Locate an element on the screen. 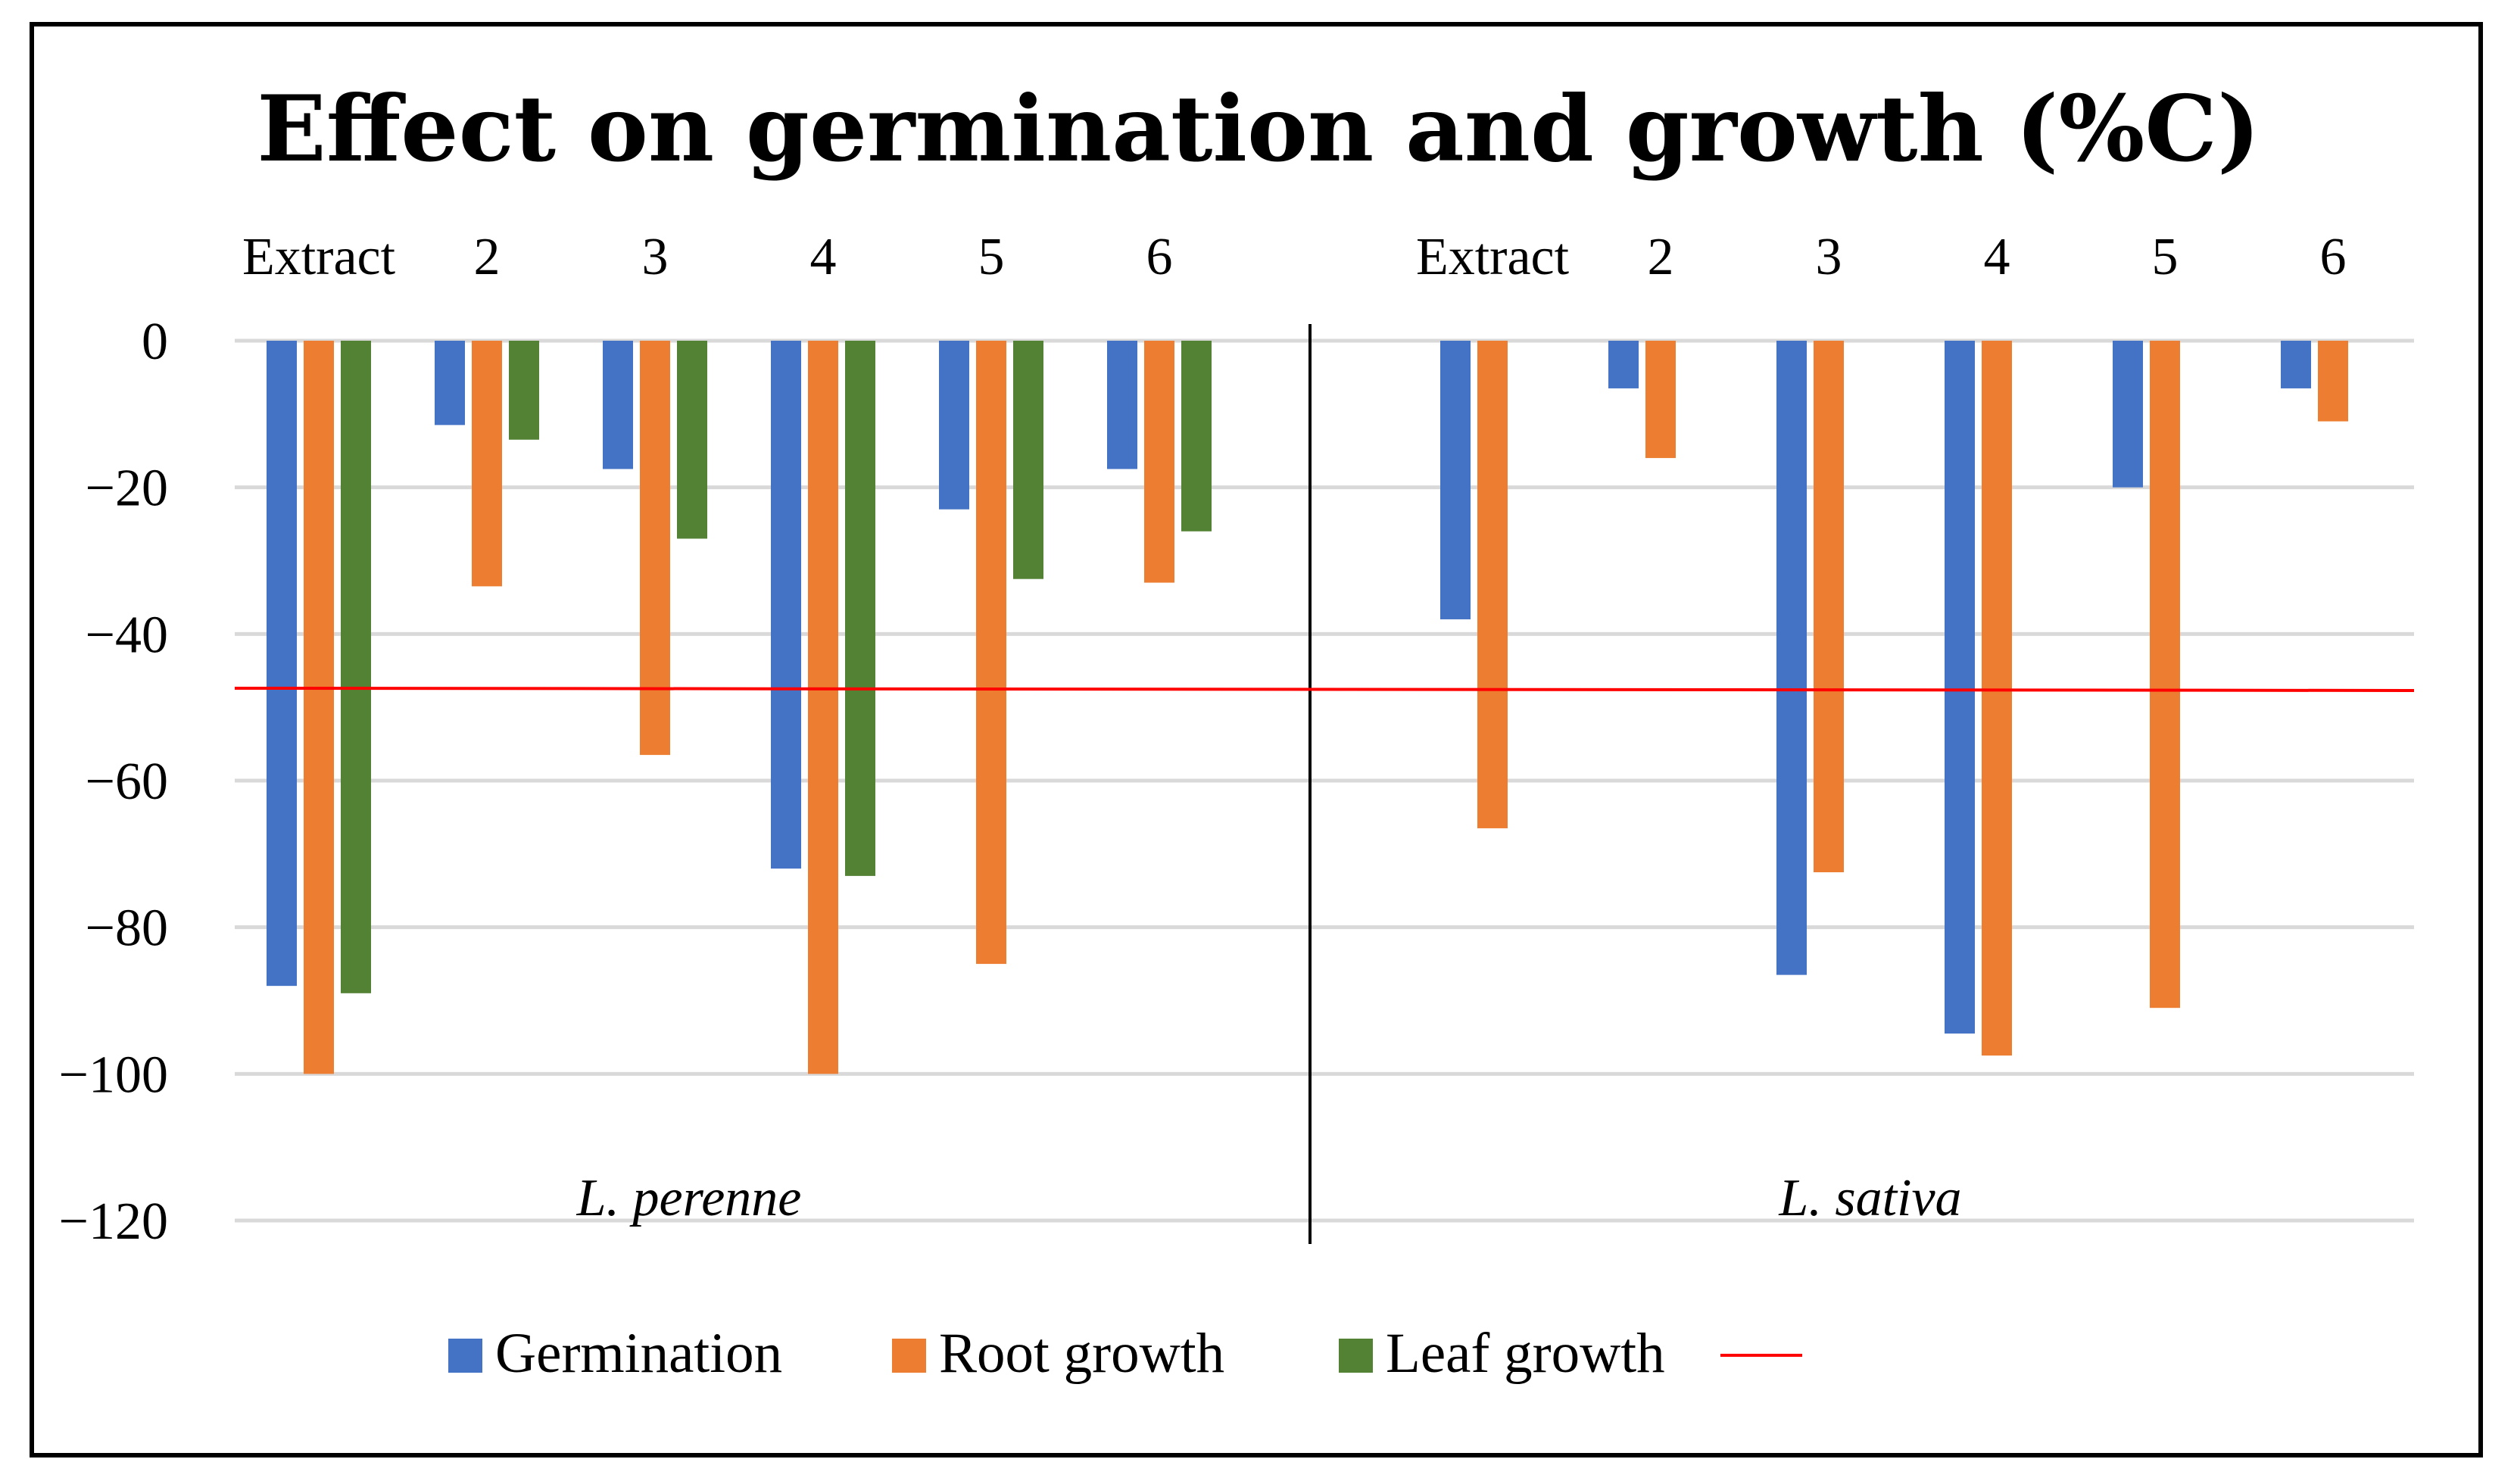  legend: Germination Root growth Leaf growth is located at coordinates (1125, 1353).